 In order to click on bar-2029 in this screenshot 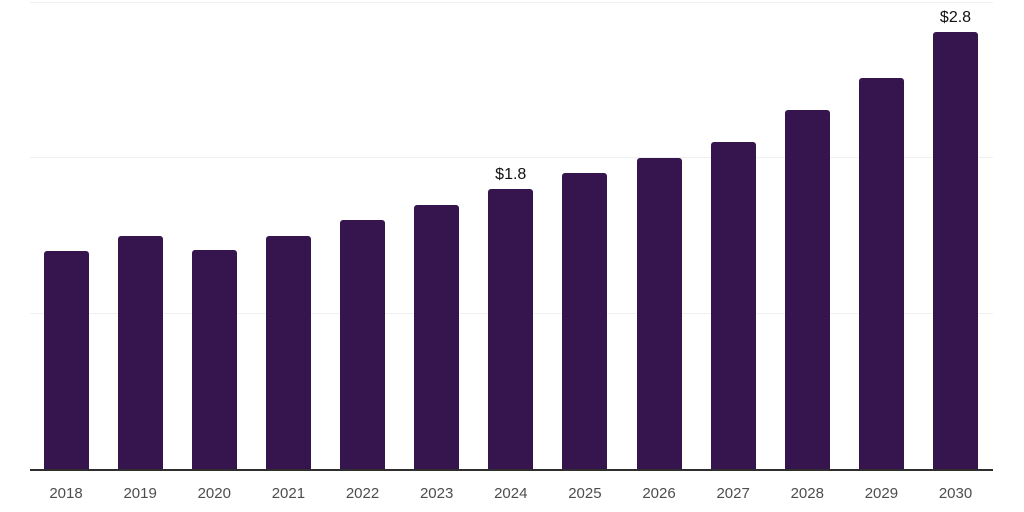, I will do `click(881, 274)`.